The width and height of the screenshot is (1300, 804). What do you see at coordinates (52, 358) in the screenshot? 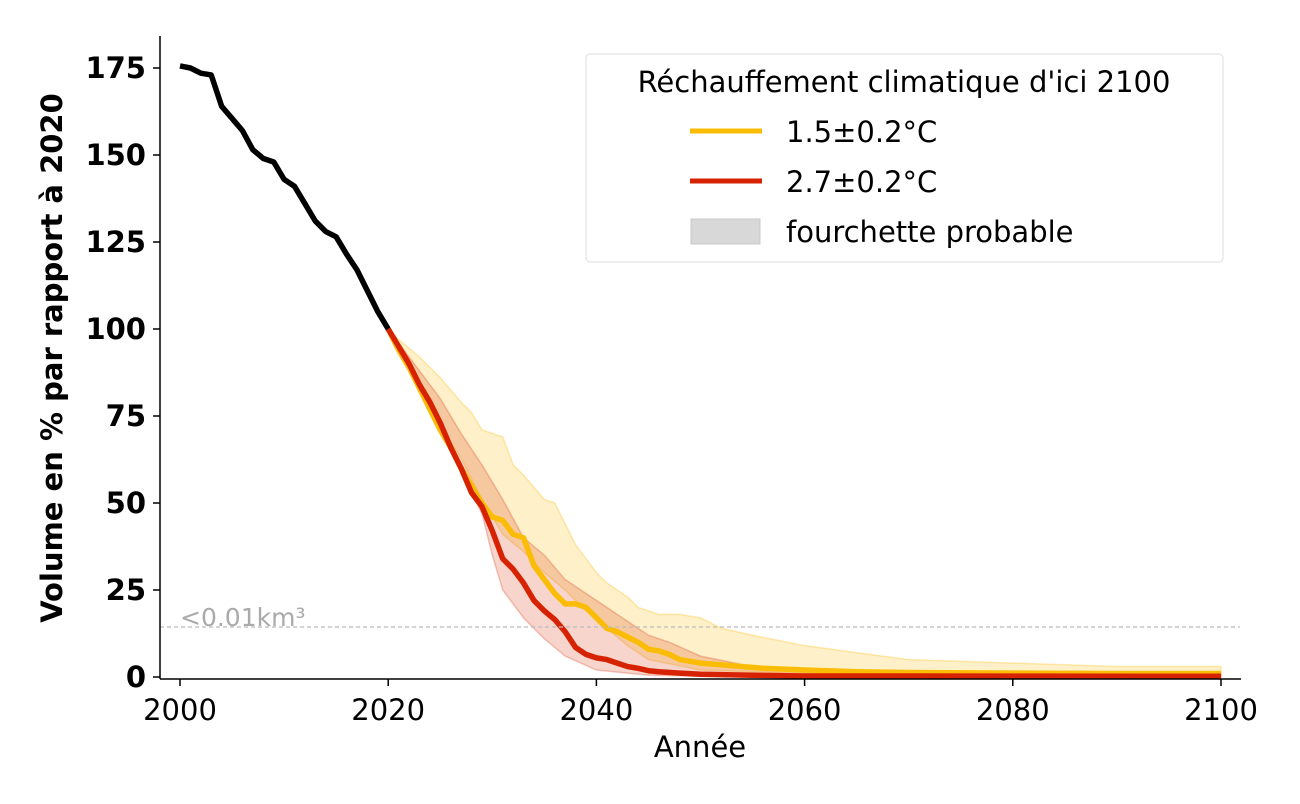
I see `y-axis-label: Volume en % par rapport à 2020` at bounding box center [52, 358].